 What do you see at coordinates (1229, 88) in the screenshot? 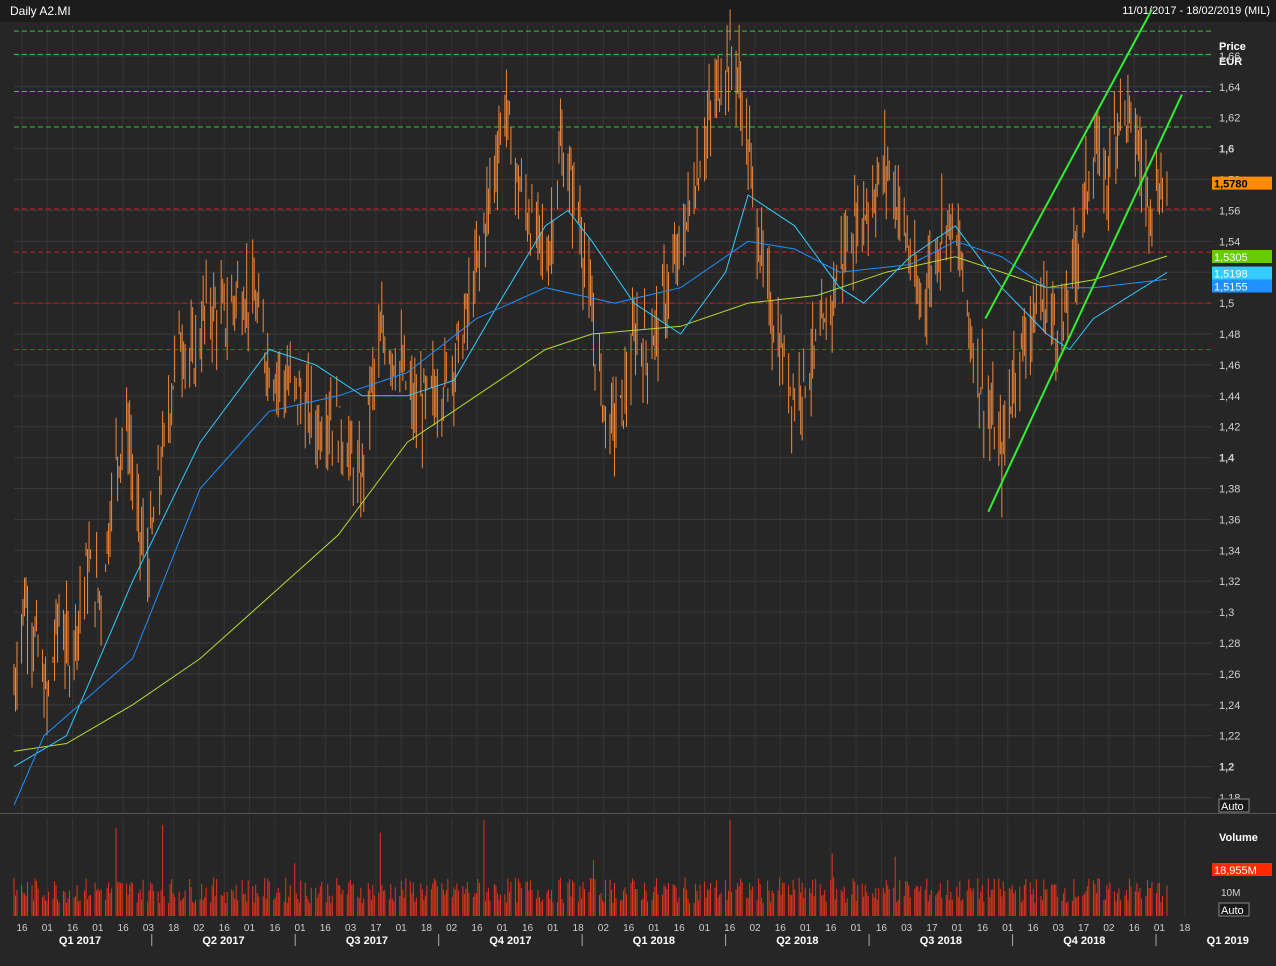
I see `y-tick-label: 1,64` at bounding box center [1229, 88].